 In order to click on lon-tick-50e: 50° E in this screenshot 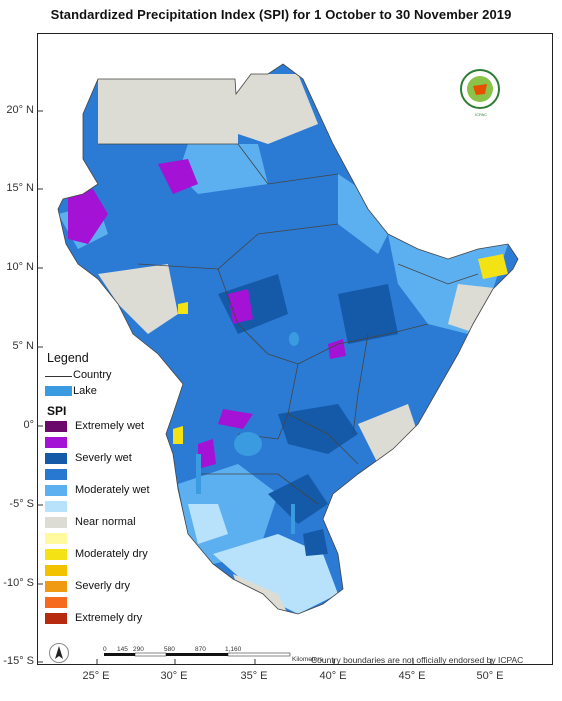, I will do `click(490, 676)`.